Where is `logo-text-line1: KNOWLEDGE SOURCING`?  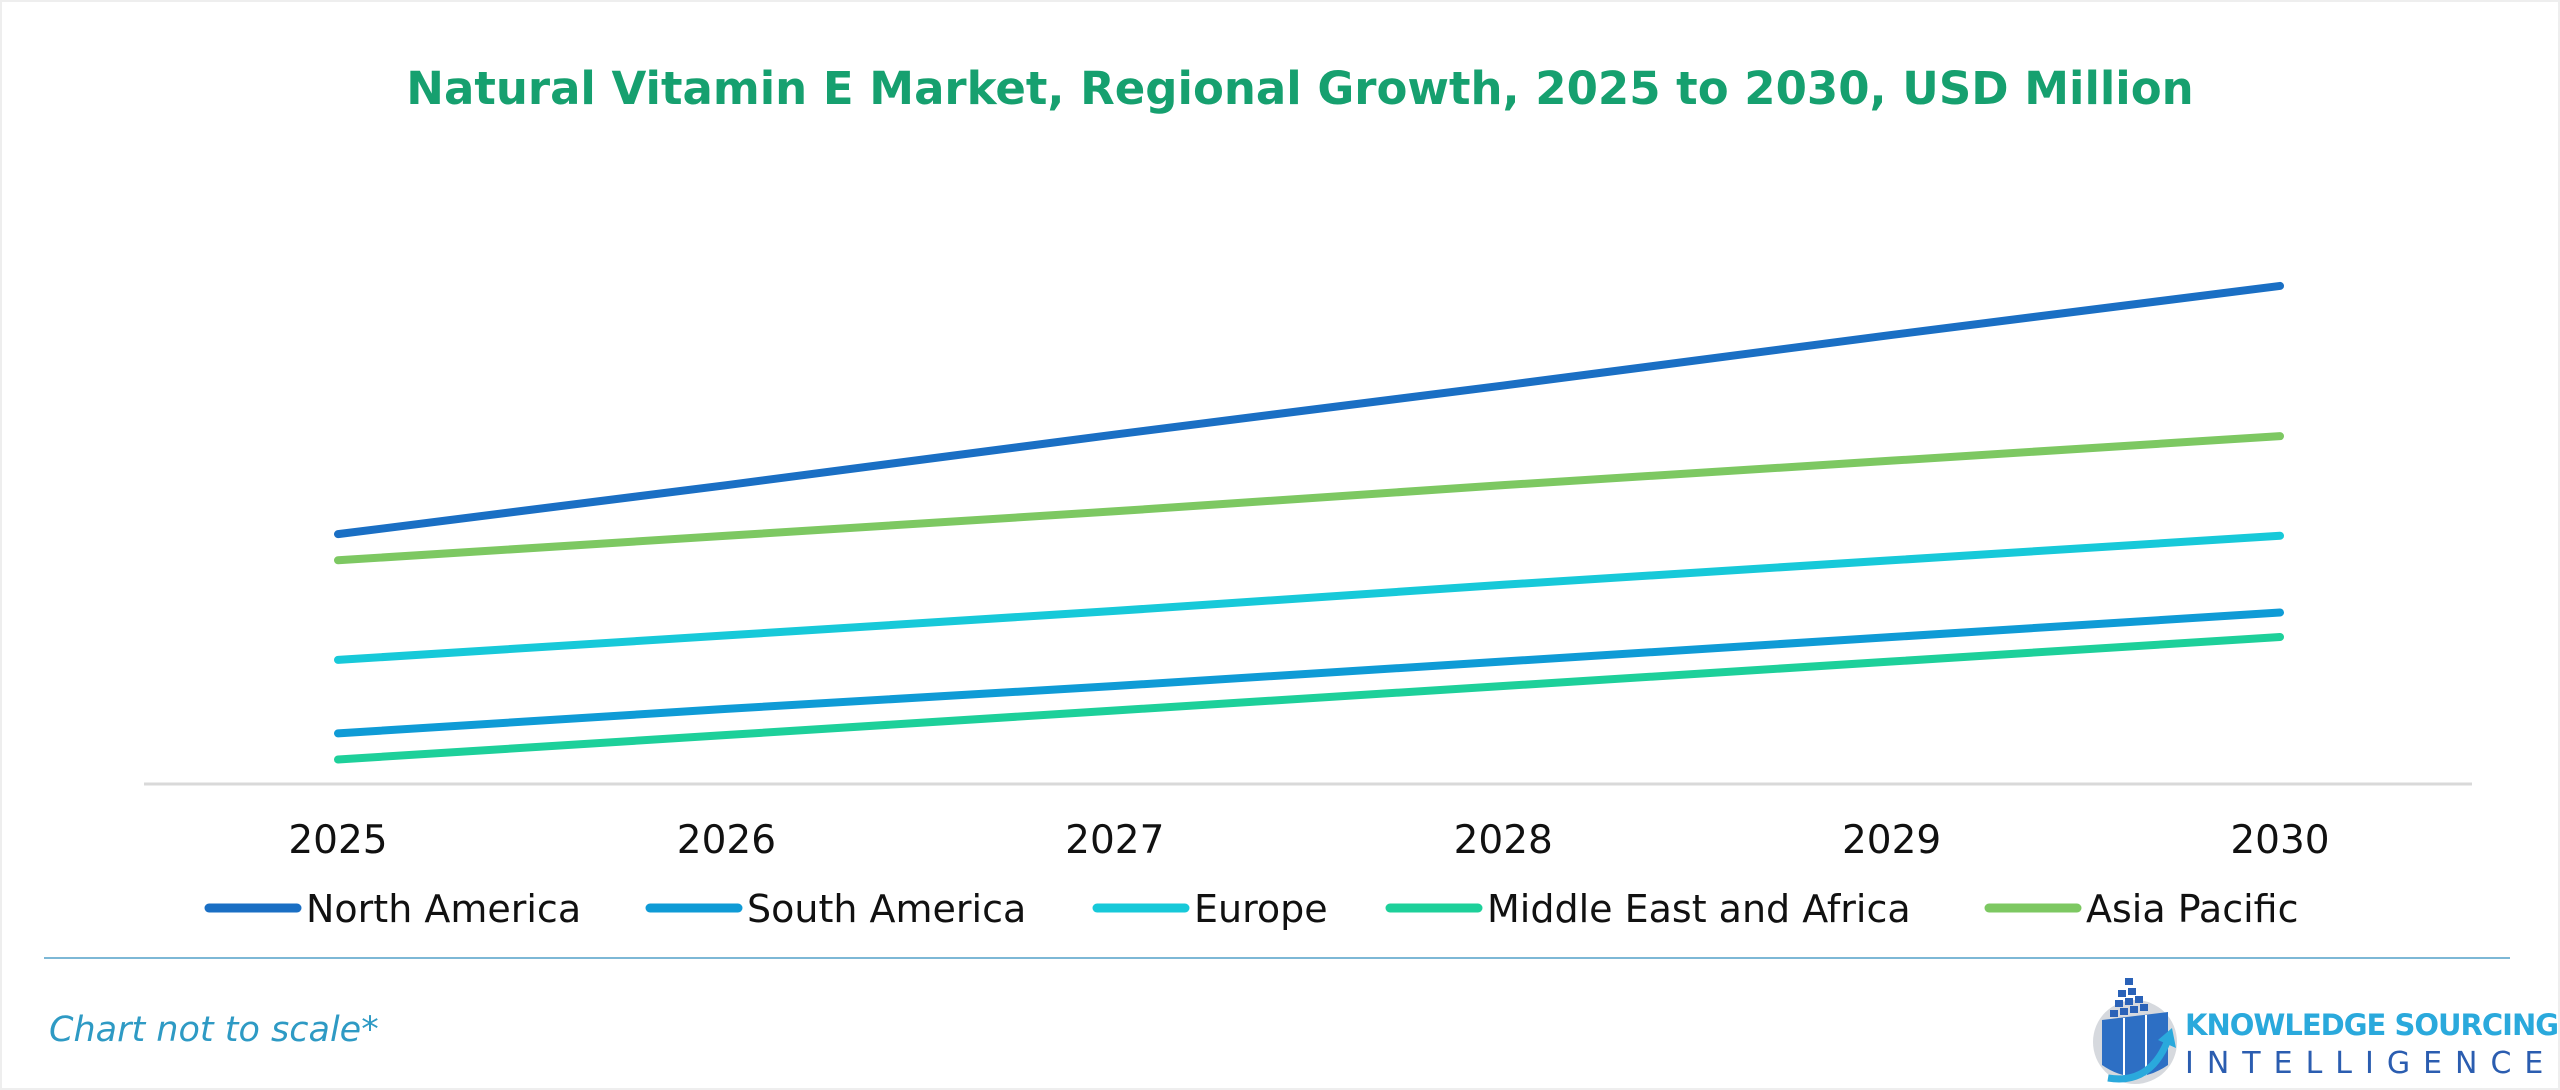
logo-text-line1: KNOWLEDGE SOURCING is located at coordinates (2372, 1025).